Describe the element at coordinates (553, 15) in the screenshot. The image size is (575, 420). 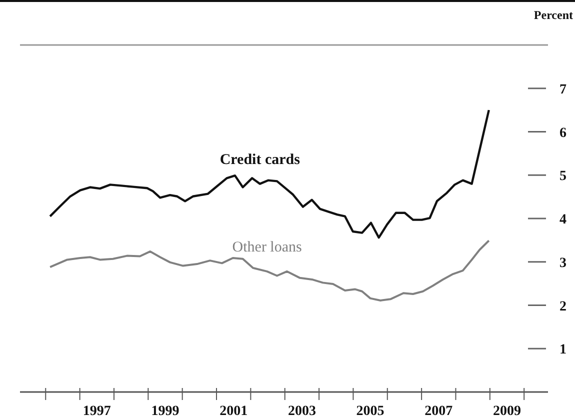
I see `y-axis-title: Percent` at that location.